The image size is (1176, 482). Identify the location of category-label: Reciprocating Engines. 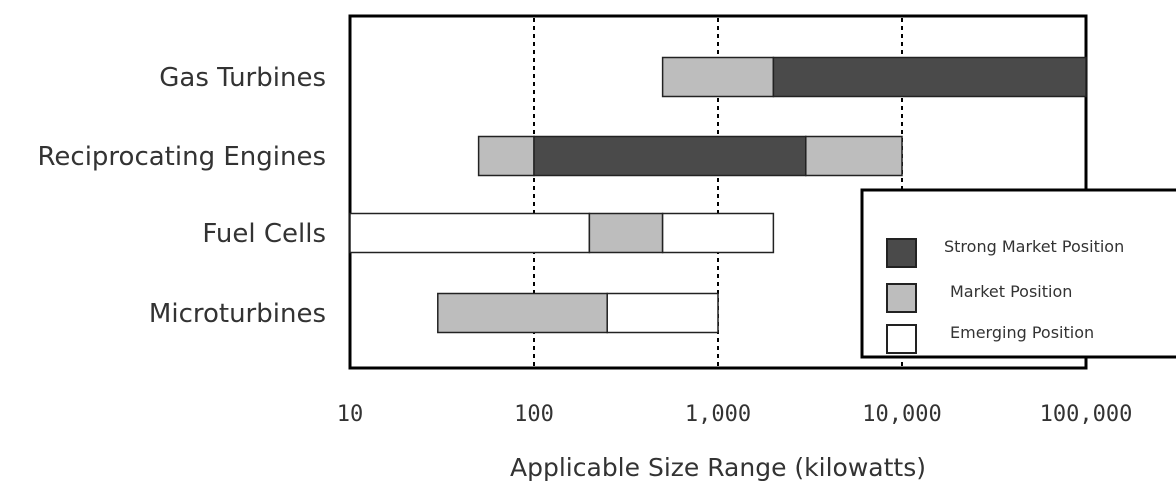
(182, 157).